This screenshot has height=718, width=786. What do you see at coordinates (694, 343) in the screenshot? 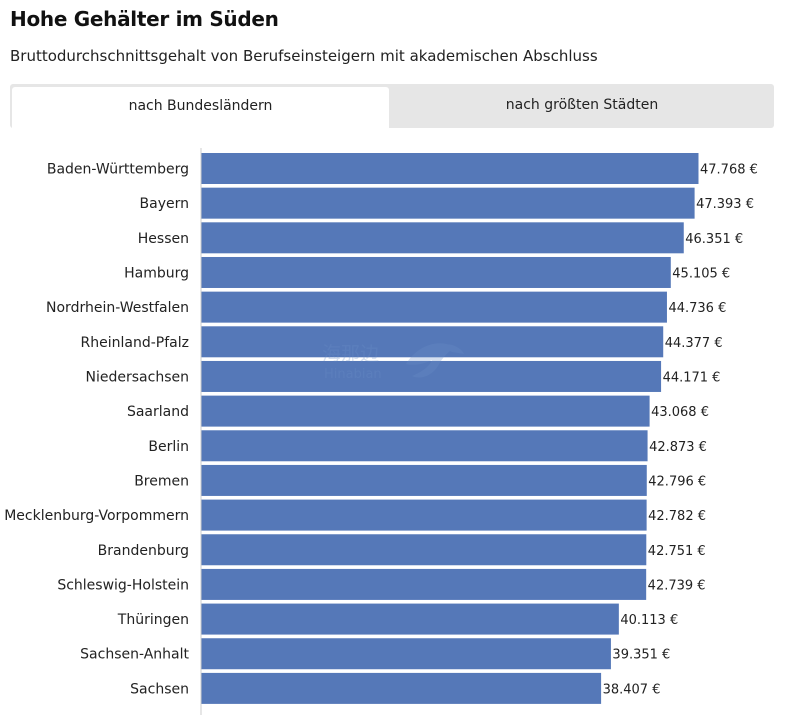
I see `value-label: 44.377 €` at bounding box center [694, 343].